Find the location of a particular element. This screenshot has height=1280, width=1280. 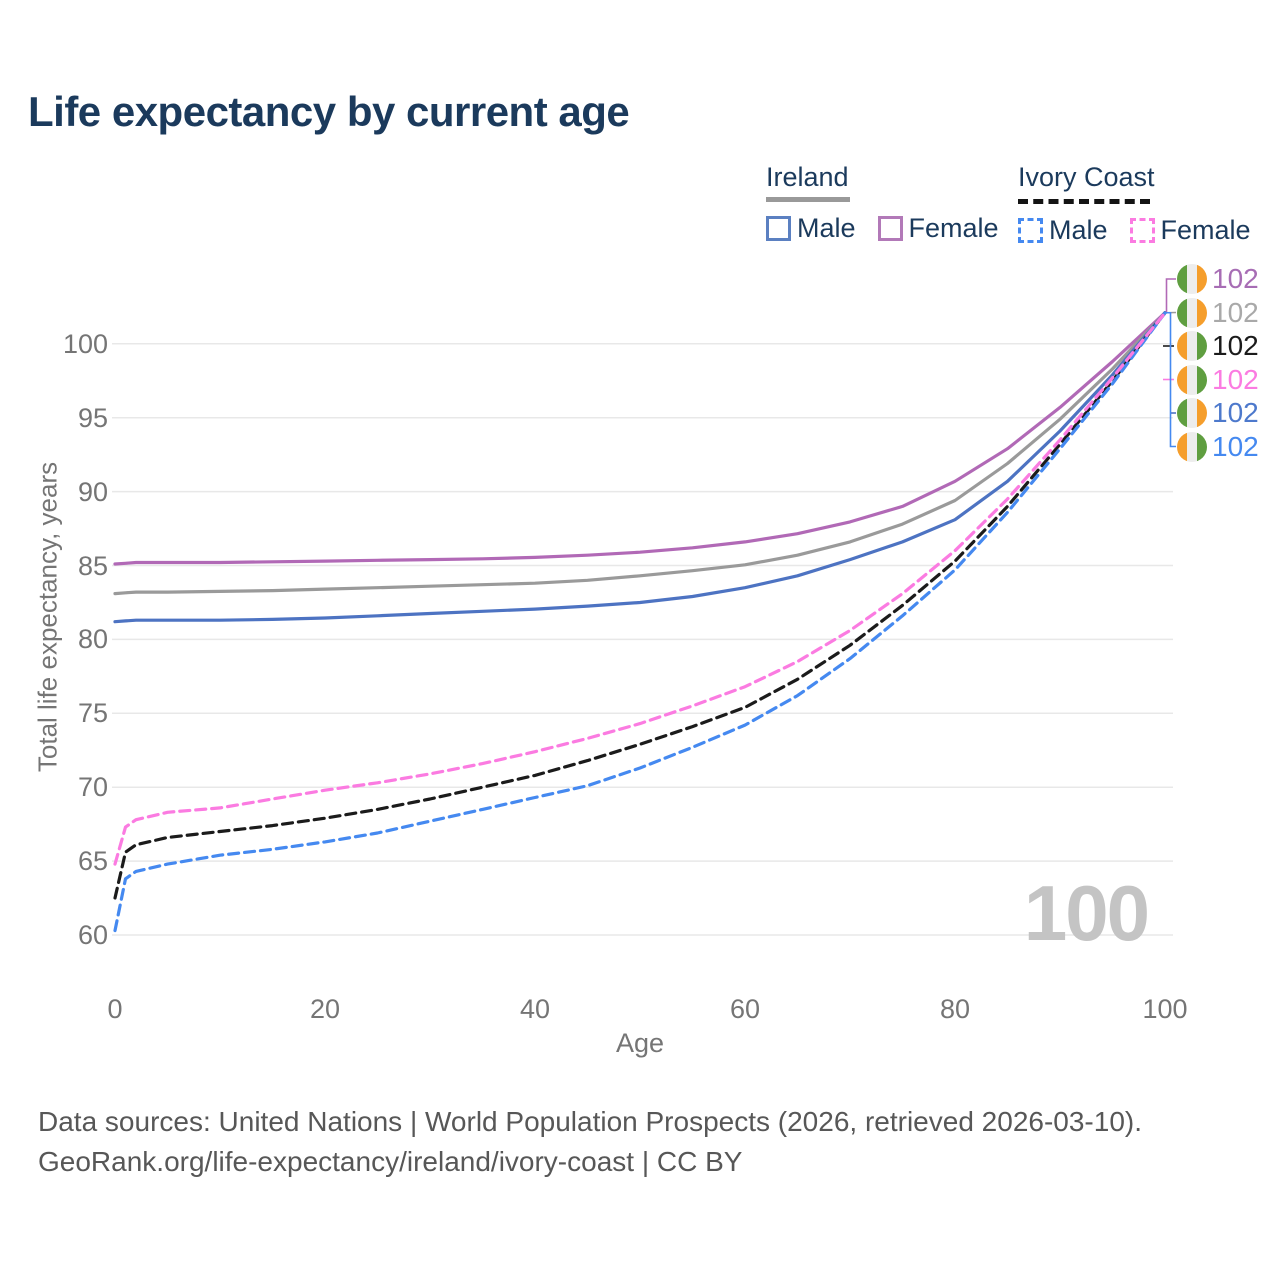

y-tick-label-60: 60 is located at coordinates (92, 935).